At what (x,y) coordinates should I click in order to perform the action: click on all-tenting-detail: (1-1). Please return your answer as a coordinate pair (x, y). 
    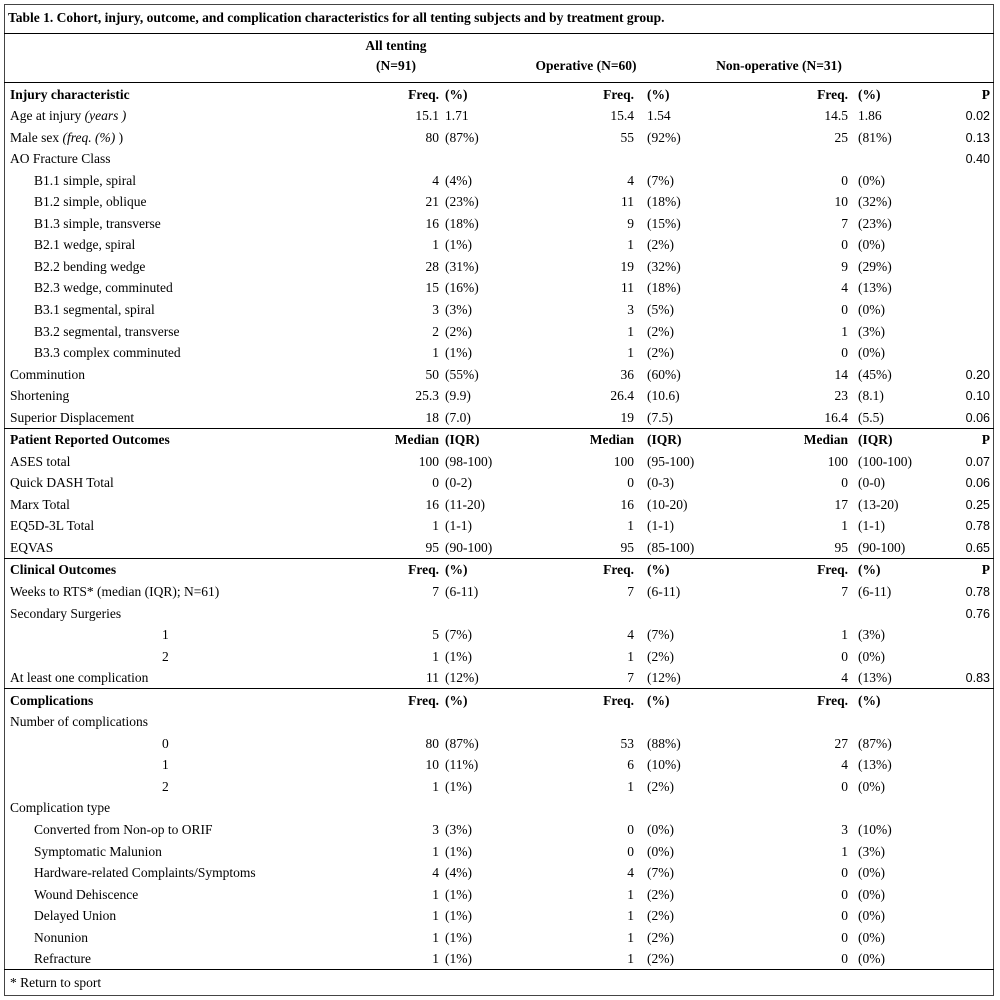
    Looking at the image, I should click on (458, 526).